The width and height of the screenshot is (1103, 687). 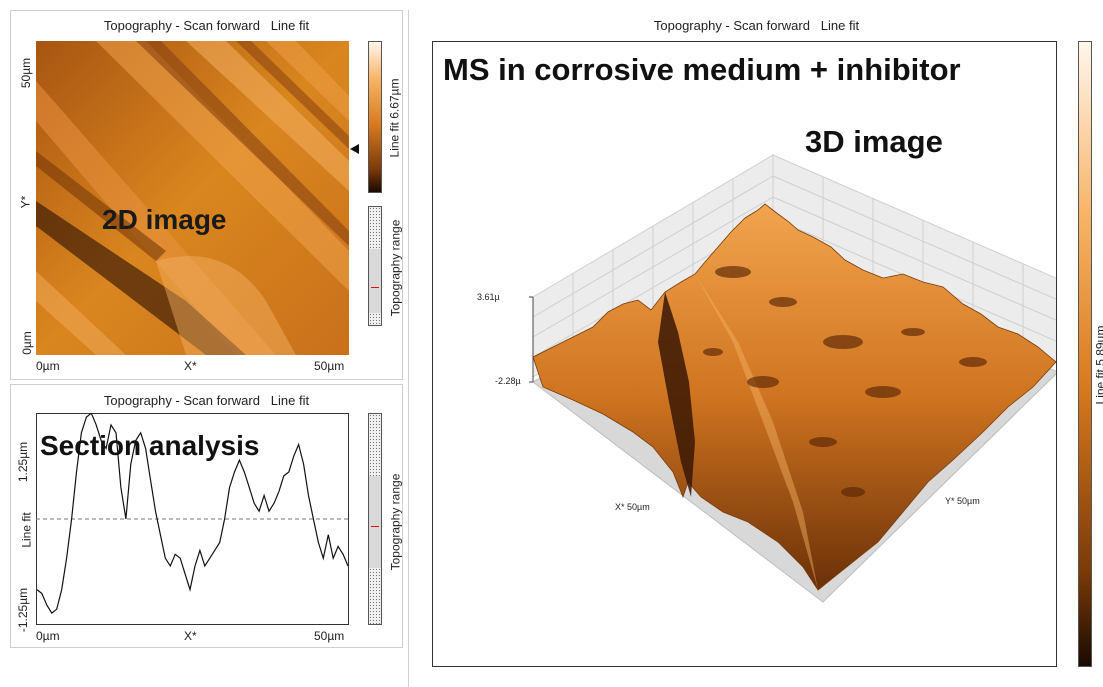 What do you see at coordinates (149, 445) in the screenshot?
I see `overlay-section-label: Section analysis` at bounding box center [149, 445].